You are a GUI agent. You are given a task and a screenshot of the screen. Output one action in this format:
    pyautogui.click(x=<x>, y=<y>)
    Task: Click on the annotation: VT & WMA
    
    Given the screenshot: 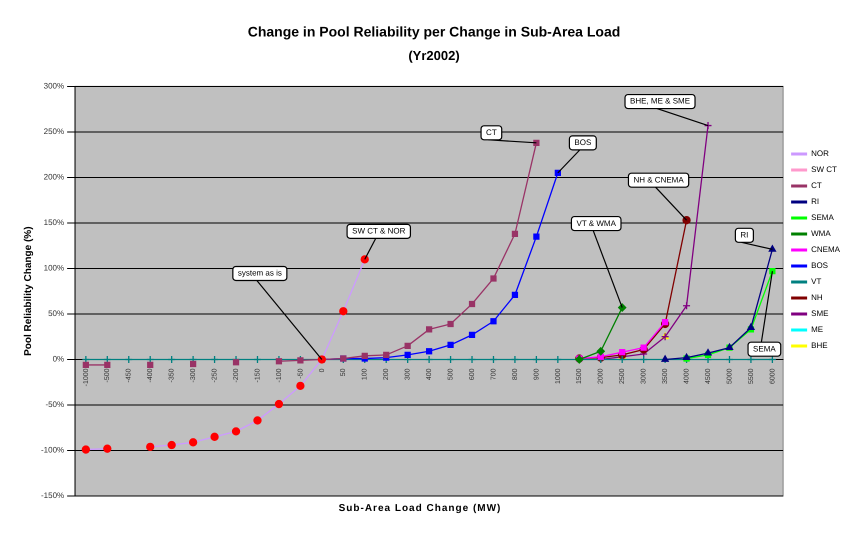 What is the action you would take?
    pyautogui.click(x=596, y=223)
    